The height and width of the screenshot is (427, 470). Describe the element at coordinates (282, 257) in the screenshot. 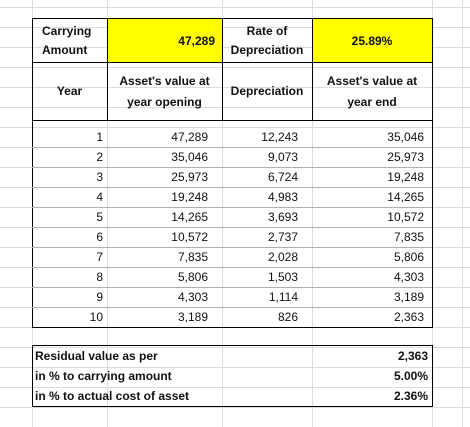

I see `amount: 2,028` at that location.